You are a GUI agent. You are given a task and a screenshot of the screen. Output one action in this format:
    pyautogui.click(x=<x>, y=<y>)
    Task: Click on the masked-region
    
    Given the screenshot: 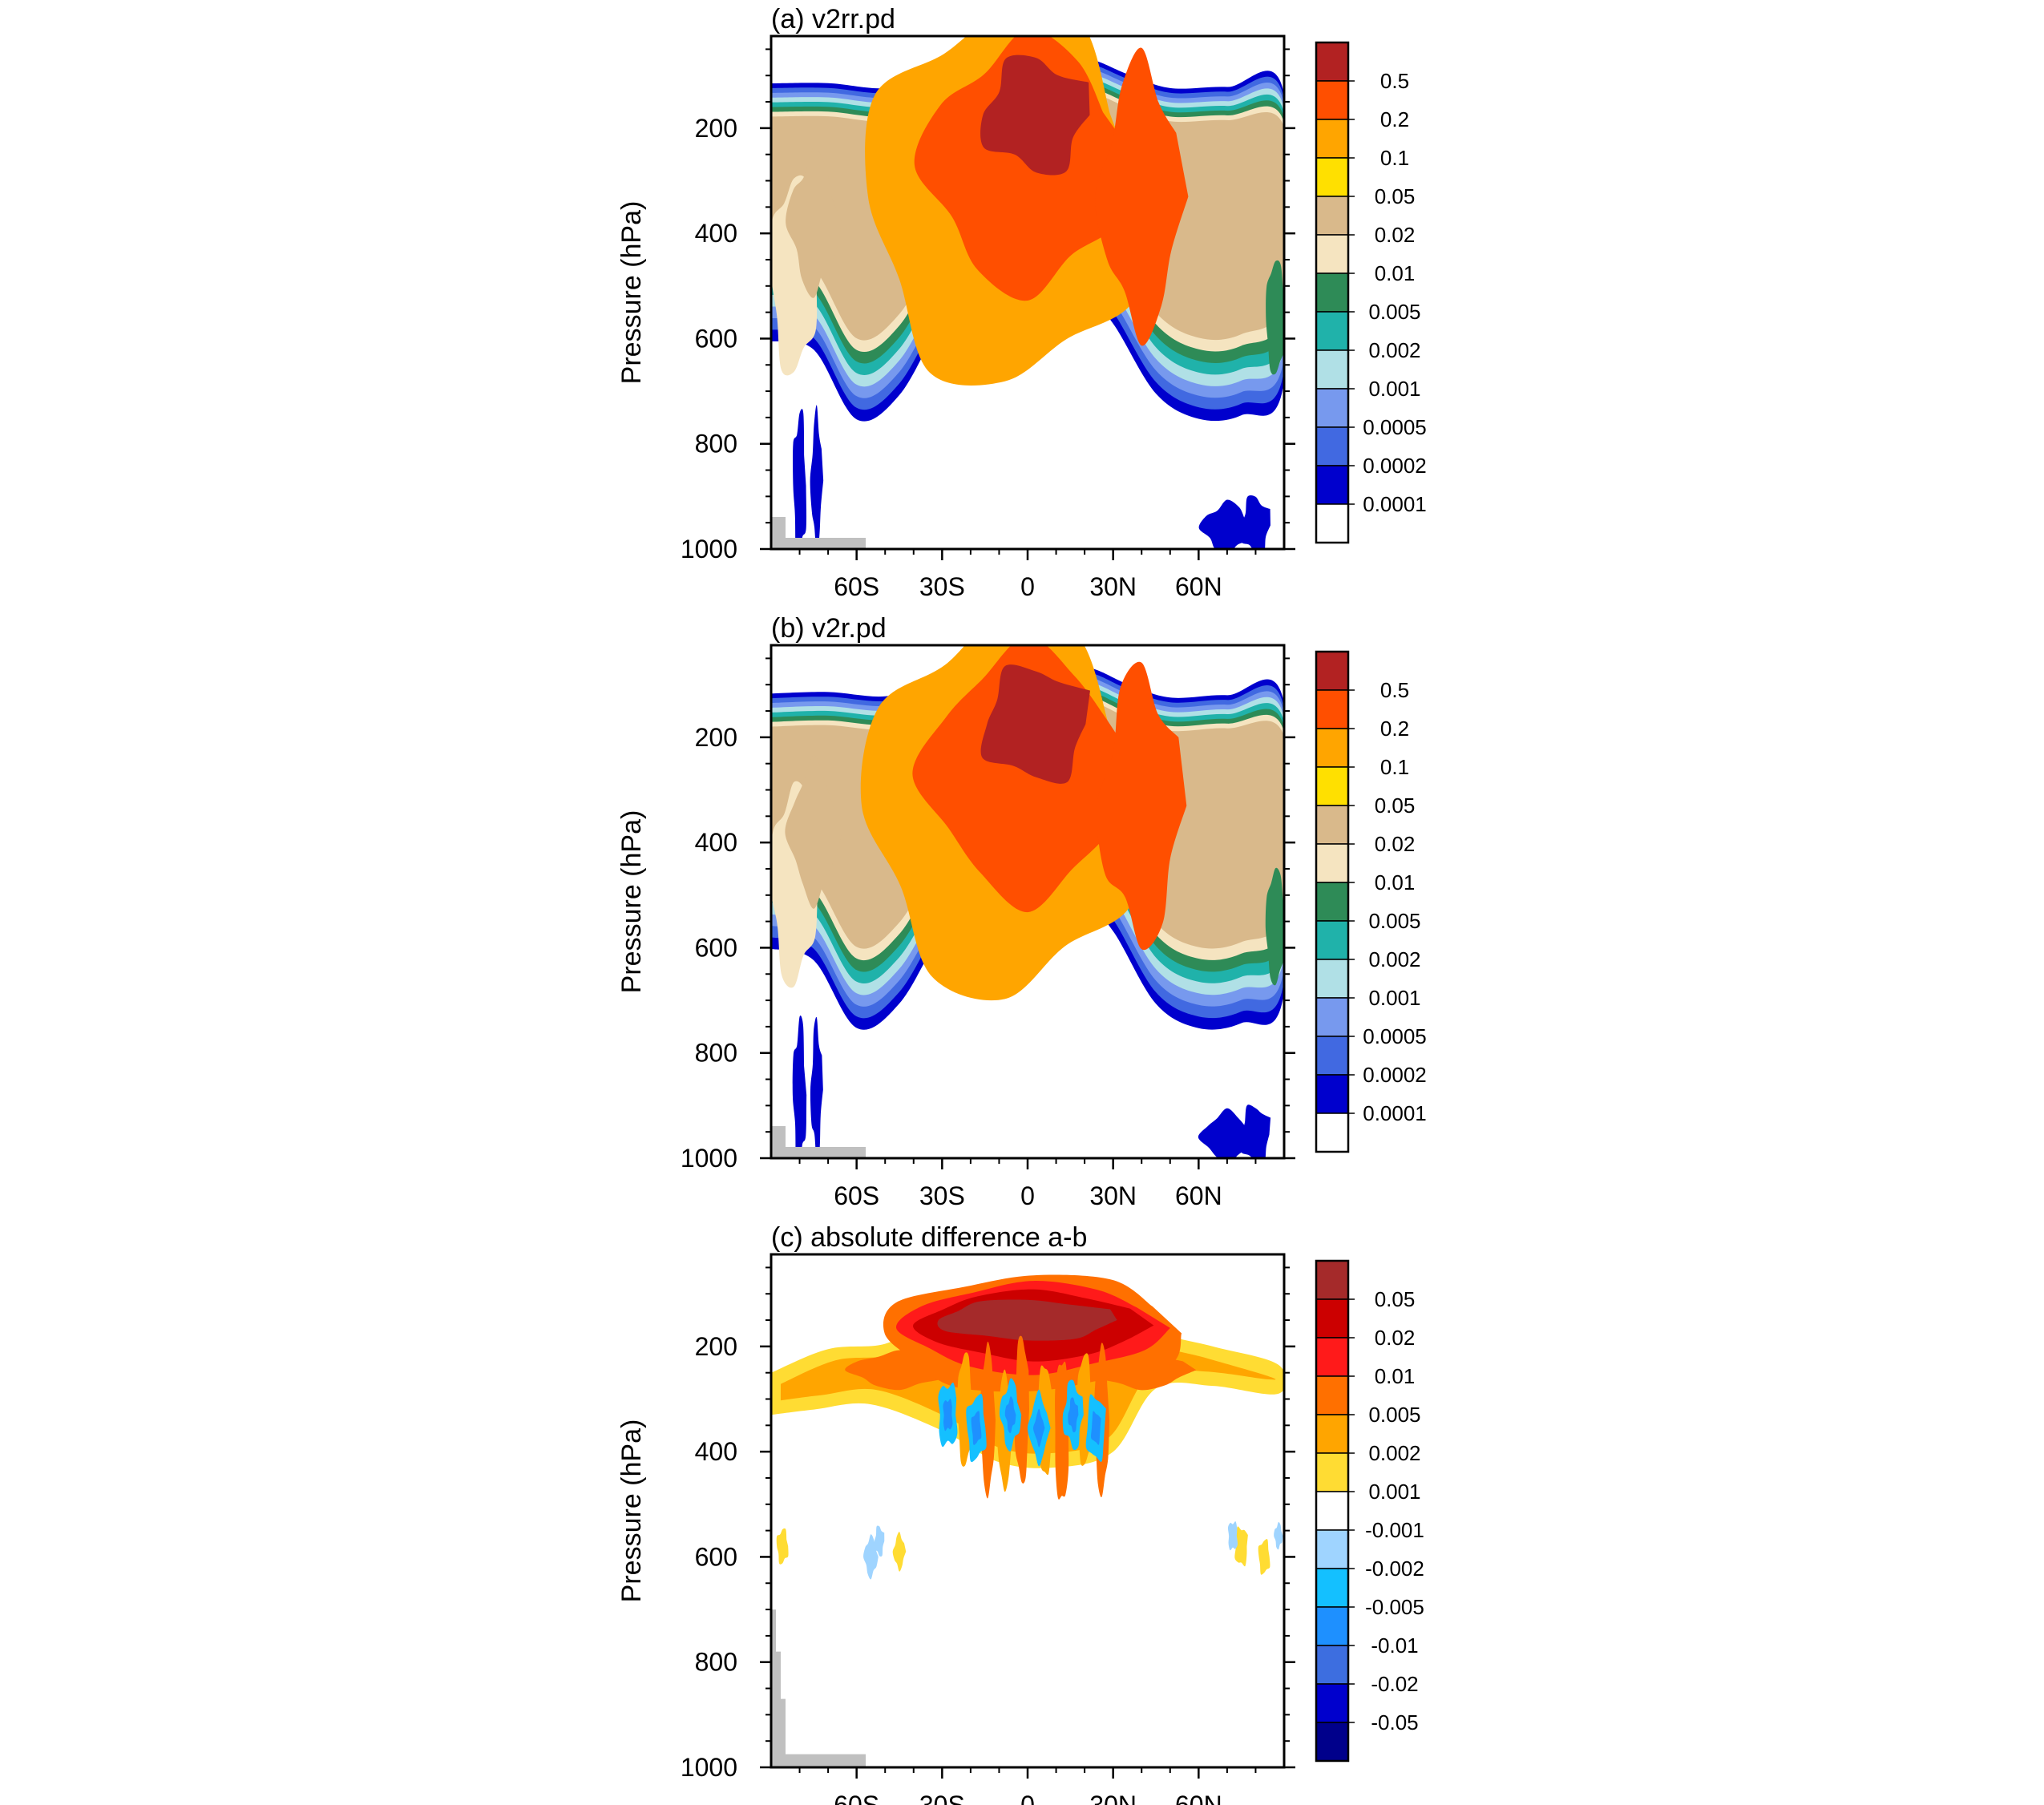 What is the action you would take?
    pyautogui.click(x=818, y=533)
    